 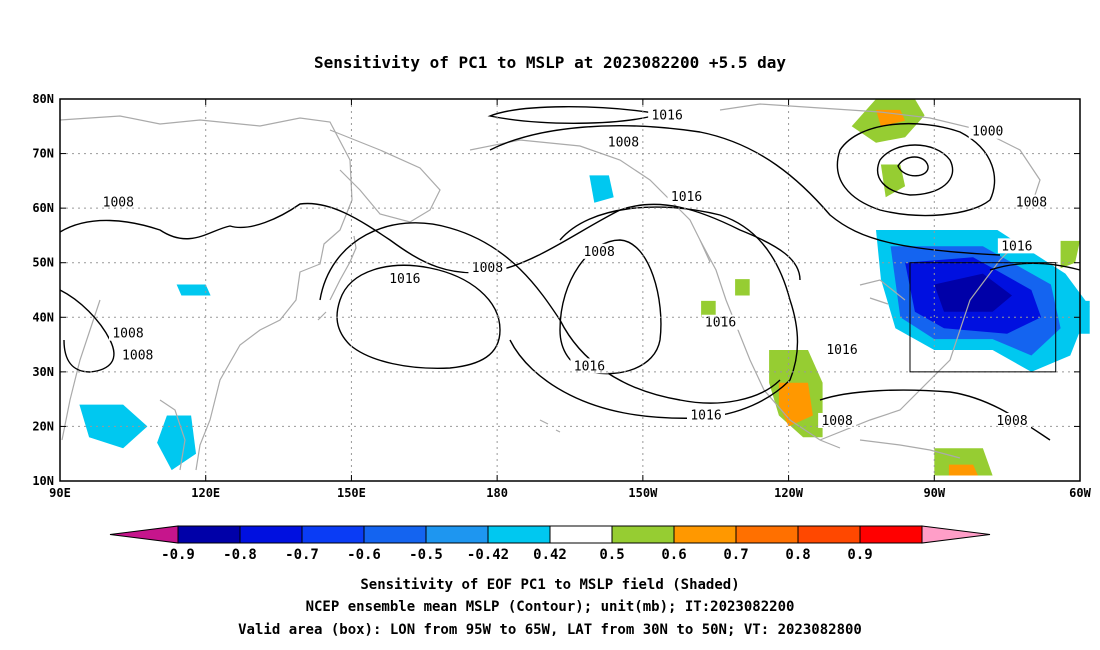 I want to click on lat-tick-label: 50N, so click(x=43, y=263).